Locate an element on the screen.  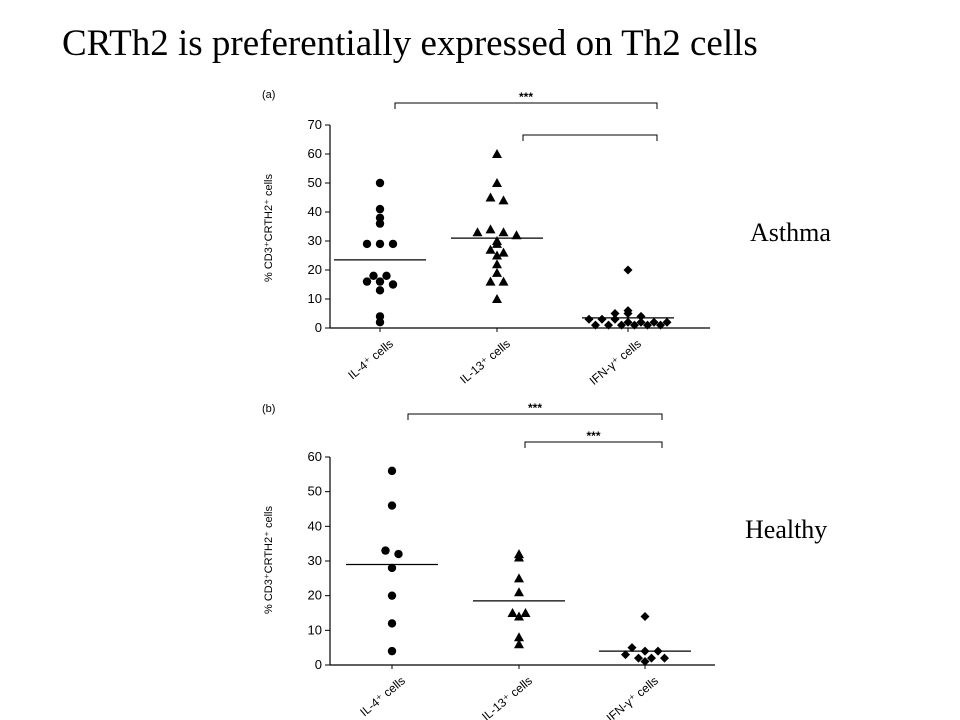
panel-b-y-axis-label: % CD3⁺CRTH2⁺ cells is located at coordinates (269, 560).